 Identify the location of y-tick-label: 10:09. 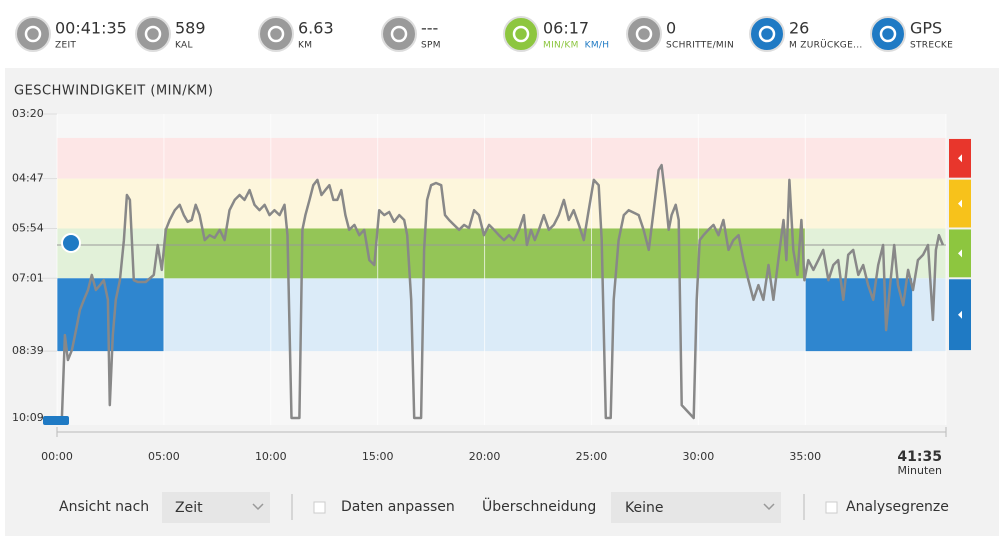
(28, 417).